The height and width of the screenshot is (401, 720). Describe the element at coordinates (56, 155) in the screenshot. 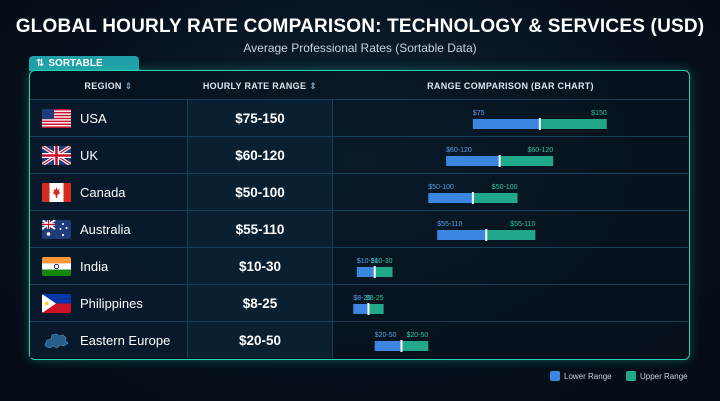

I see `uk-flag-icon` at that location.